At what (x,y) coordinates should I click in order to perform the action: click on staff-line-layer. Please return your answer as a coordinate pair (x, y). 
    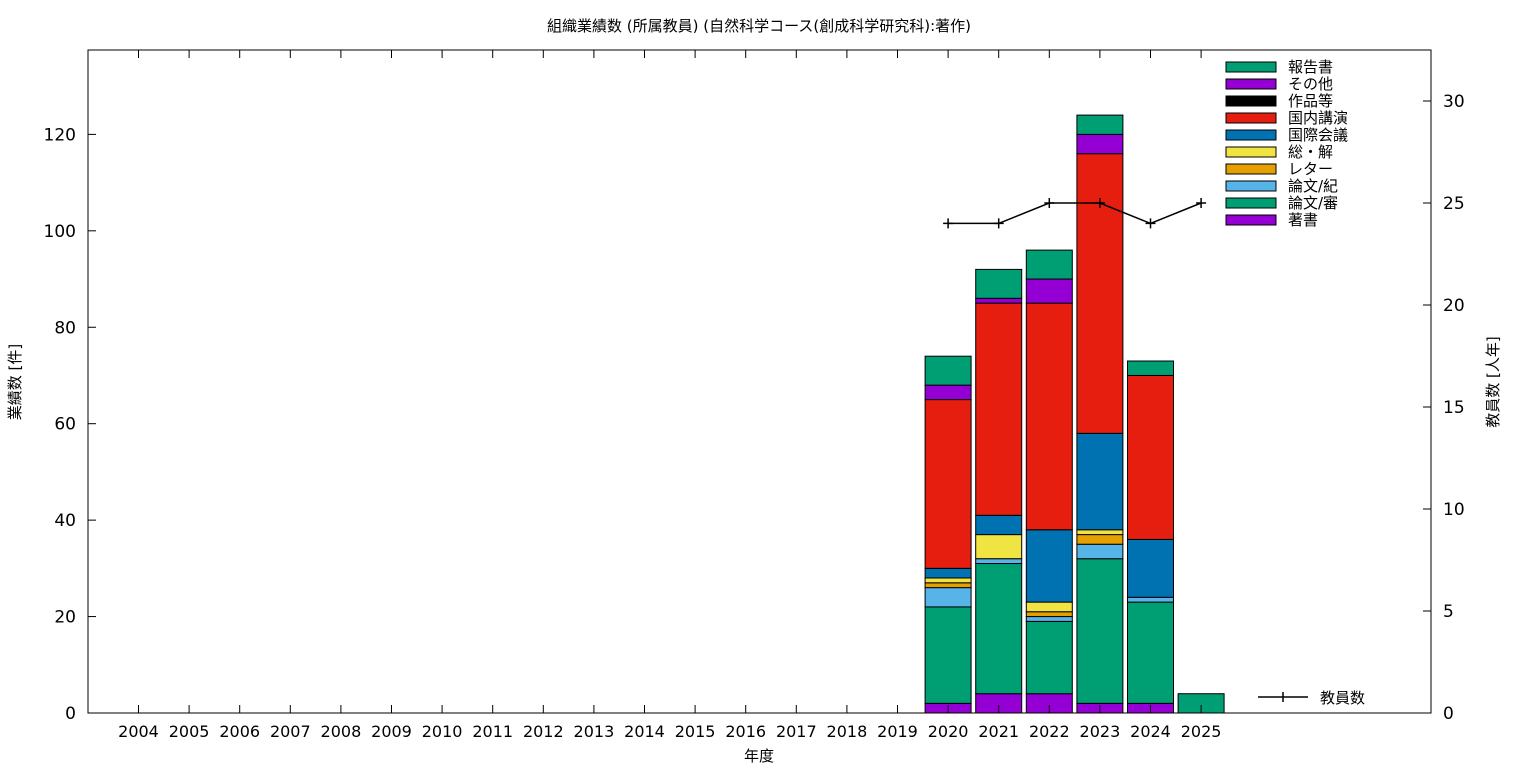
    Looking at the image, I should click on (1075, 213).